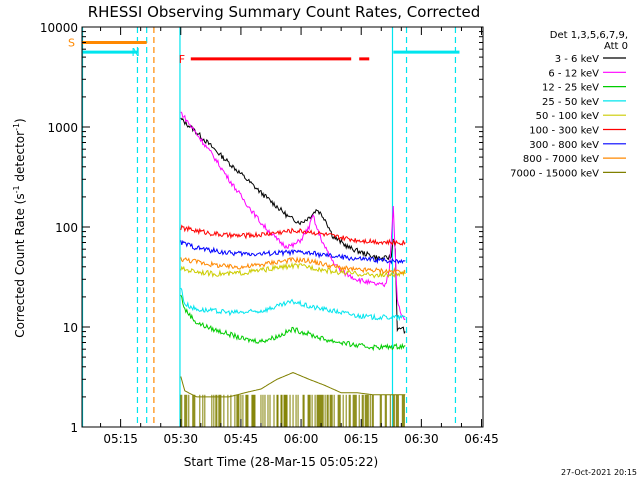 The image size is (640, 480). What do you see at coordinates (241, 439) in the screenshot?
I see `x-tick-label: 05:45` at bounding box center [241, 439].